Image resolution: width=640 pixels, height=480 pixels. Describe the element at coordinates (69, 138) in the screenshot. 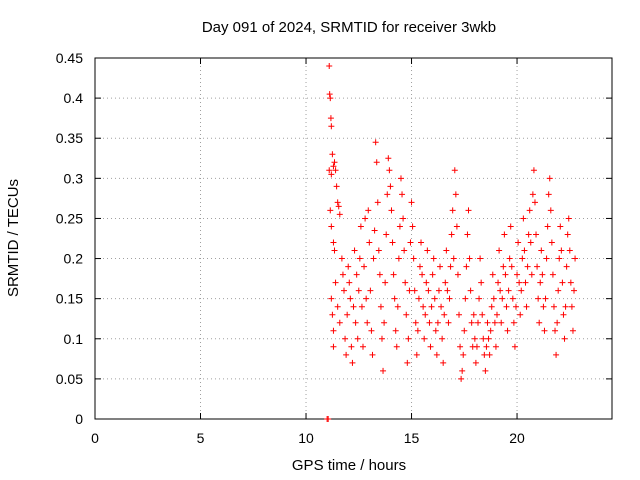

I see `y-tick-label: 0.35` at that location.